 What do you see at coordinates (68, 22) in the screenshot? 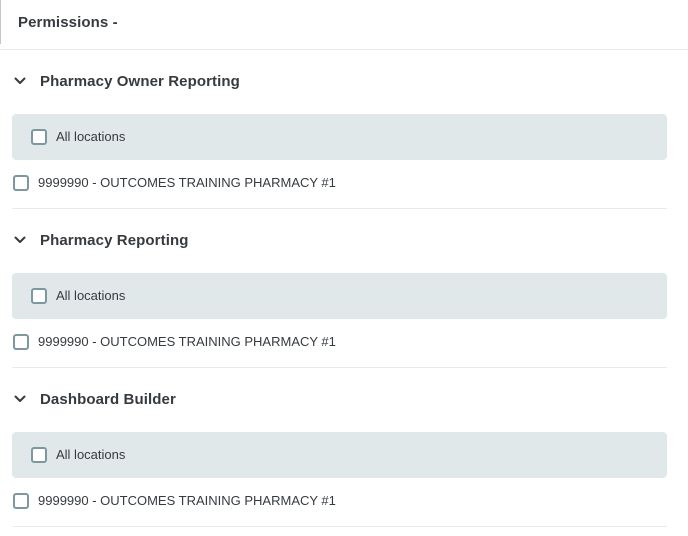
I see `page-title: Permissions -` at bounding box center [68, 22].